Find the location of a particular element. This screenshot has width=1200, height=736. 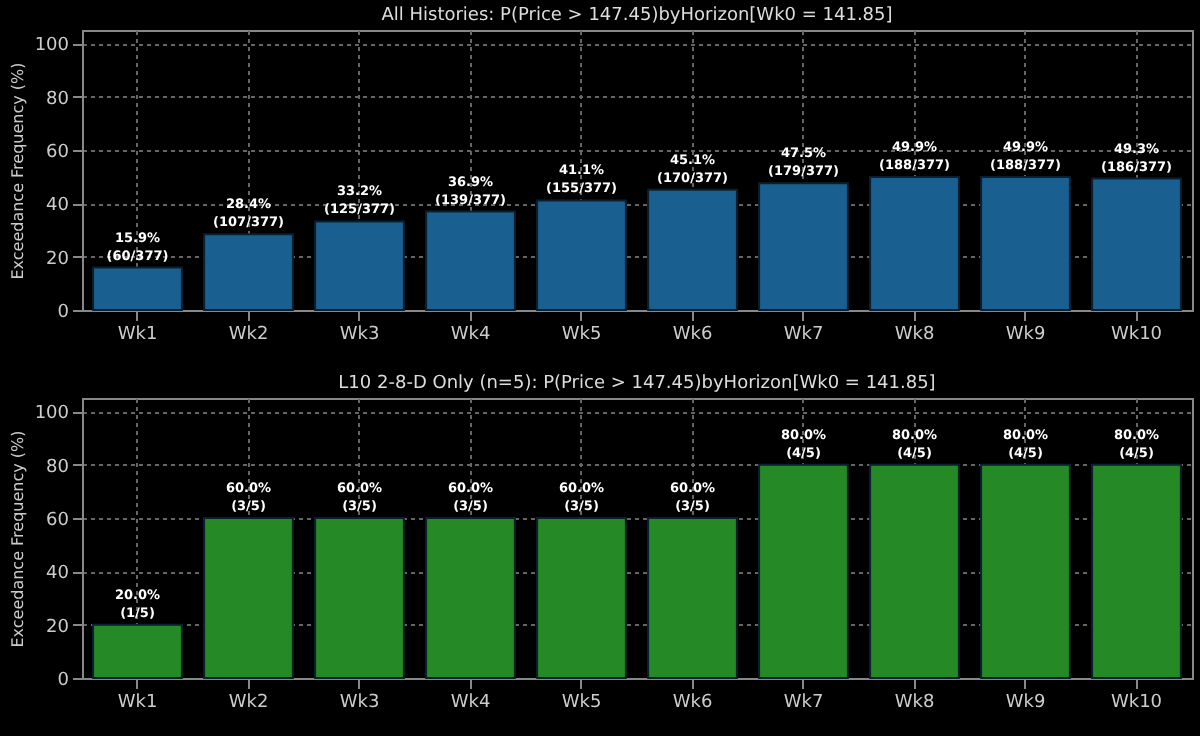

chart-title: L10 2-8-D Only (n=5): P(Price > 147.45)byHorizon[Wk0 = 141.85] is located at coordinates (637, 384).